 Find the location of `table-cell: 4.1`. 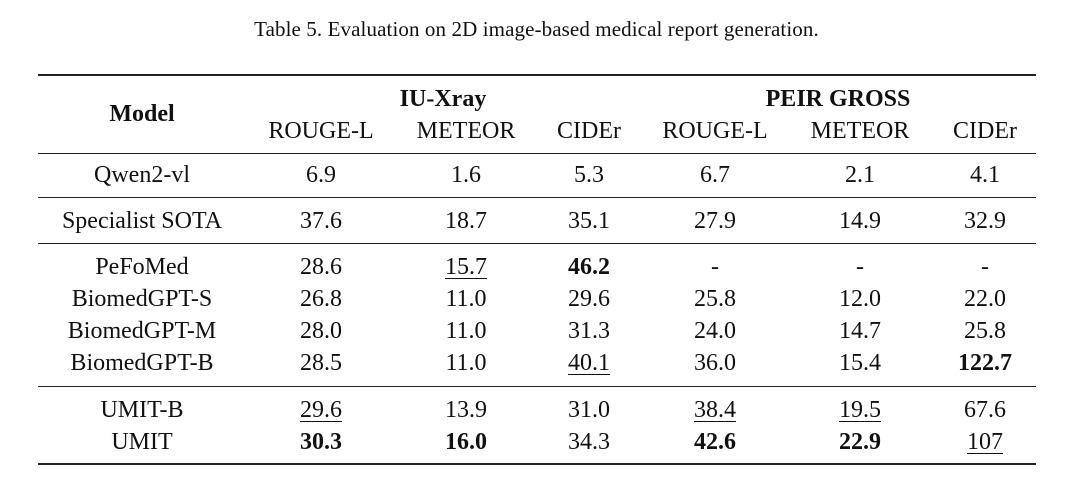

table-cell: 4.1 is located at coordinates (985, 175).